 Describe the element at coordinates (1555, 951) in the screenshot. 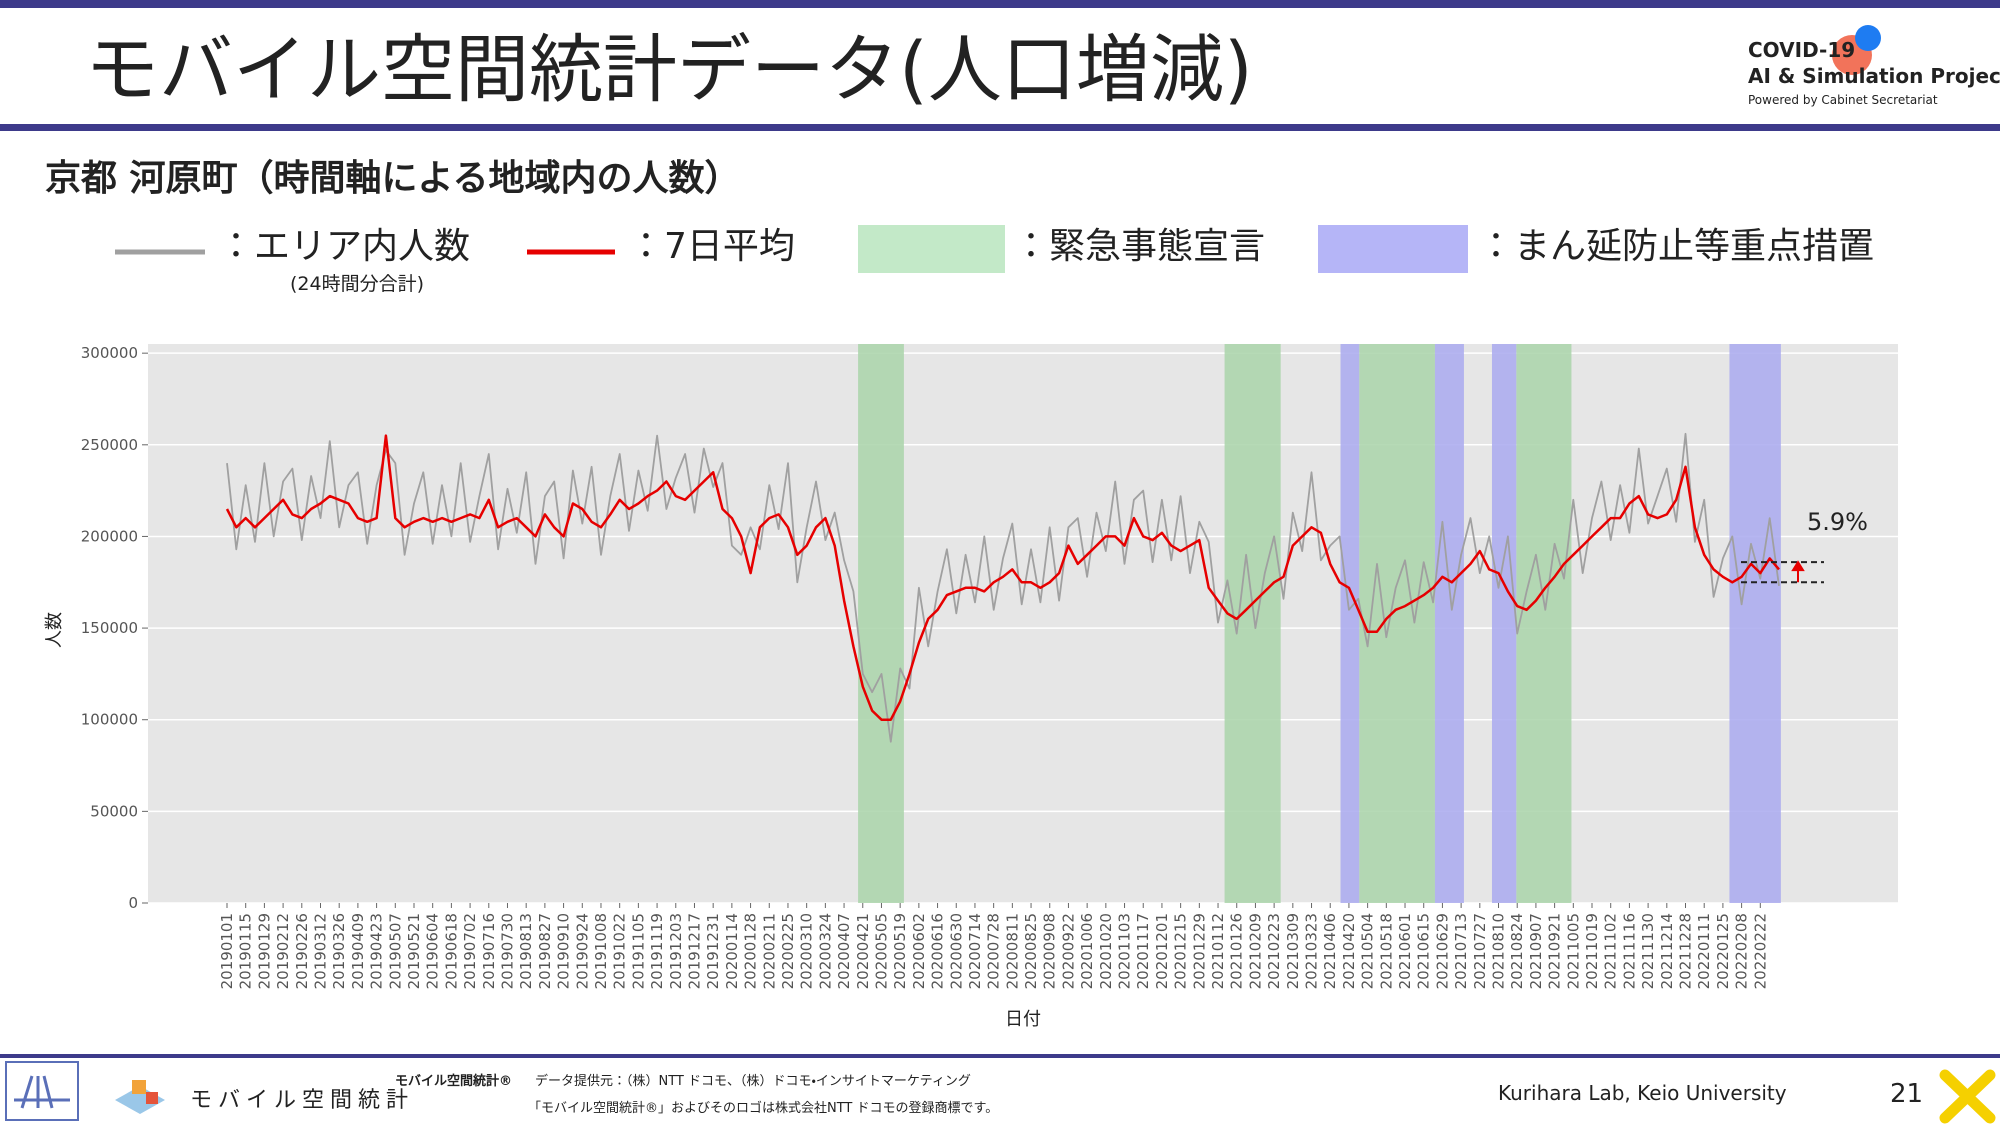

I see `x-tick-label: 20210921` at that location.